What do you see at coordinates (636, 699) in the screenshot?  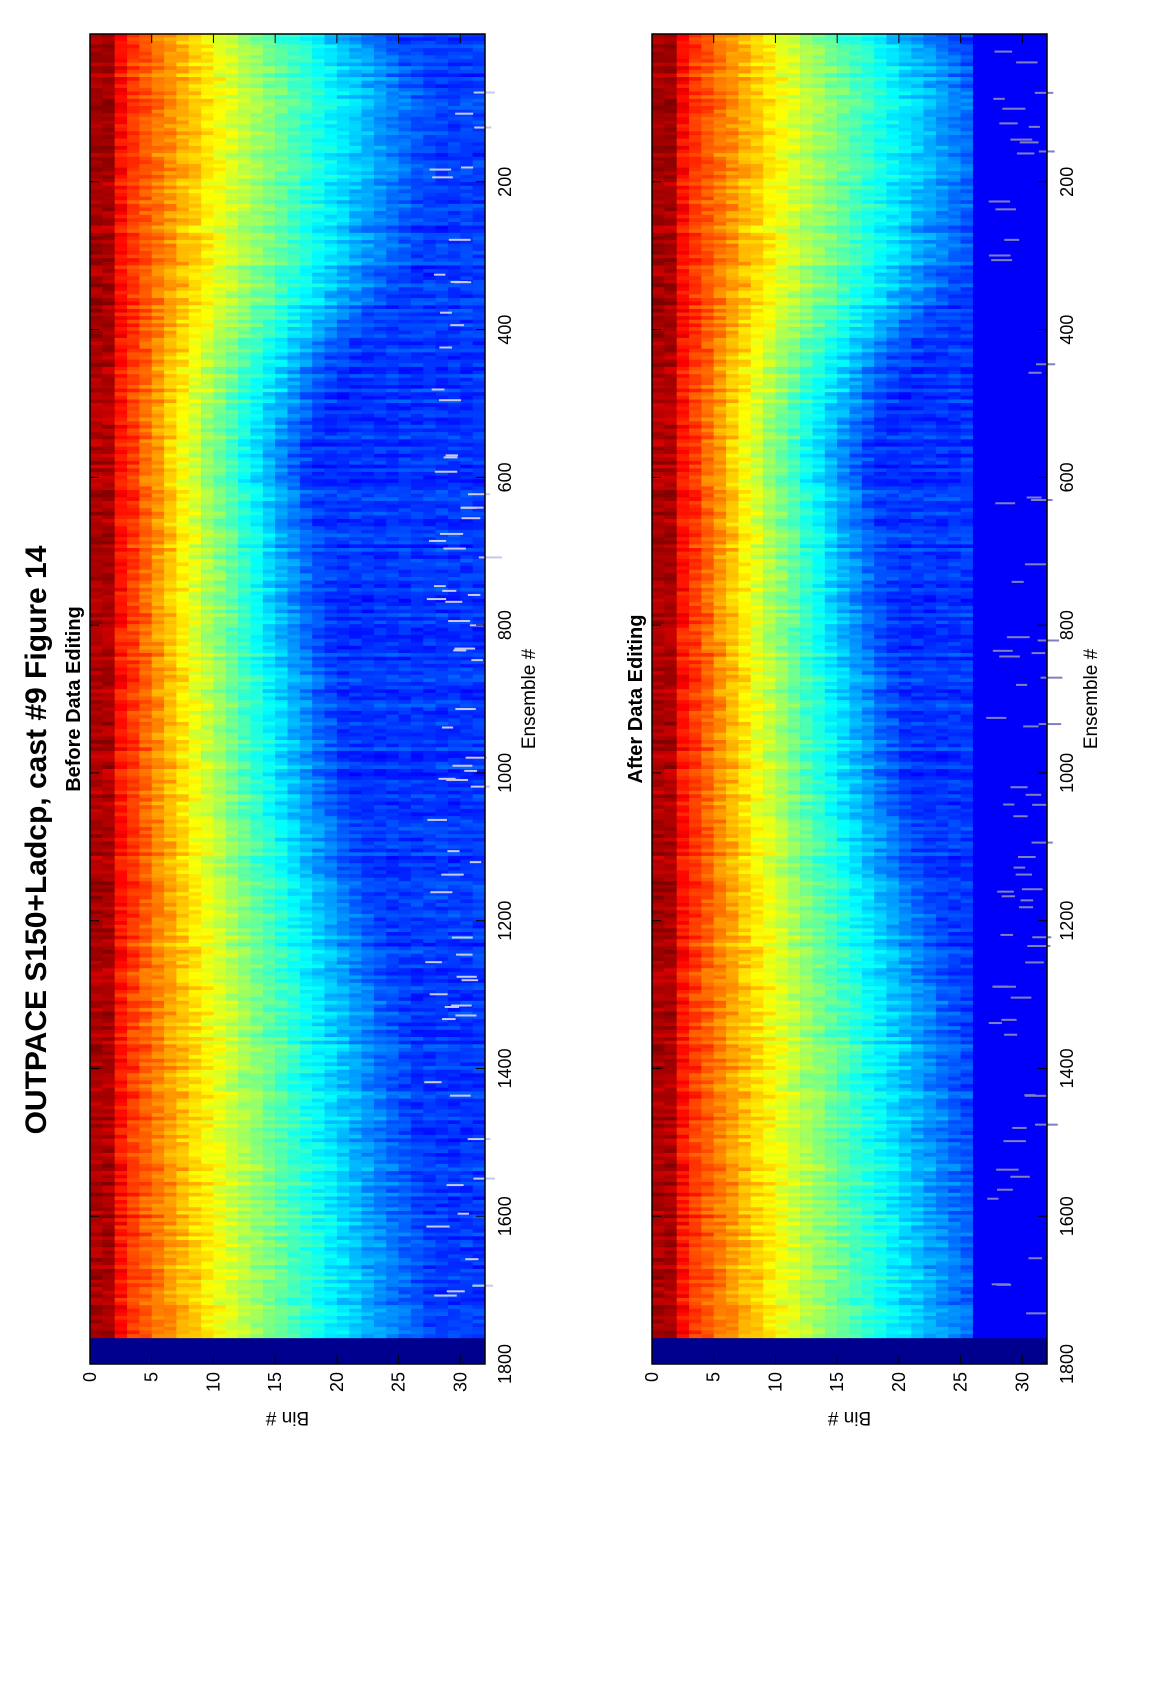 I see `panel-title: After Data Editing` at bounding box center [636, 699].